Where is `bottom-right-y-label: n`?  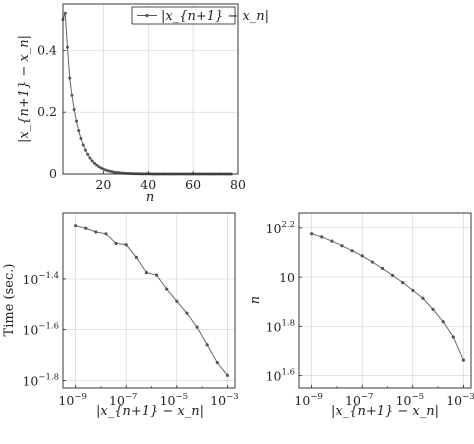
bottom-right-y-label: n is located at coordinates (255, 300).